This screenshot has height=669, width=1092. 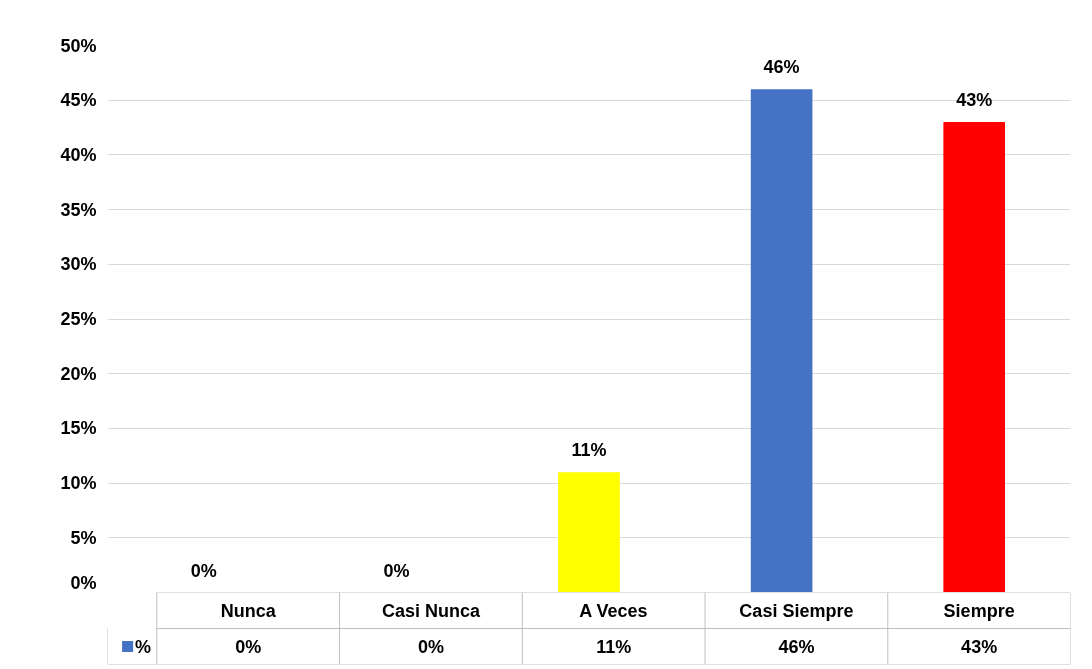 I want to click on x-tick-label: Siempre, so click(x=979, y=610).